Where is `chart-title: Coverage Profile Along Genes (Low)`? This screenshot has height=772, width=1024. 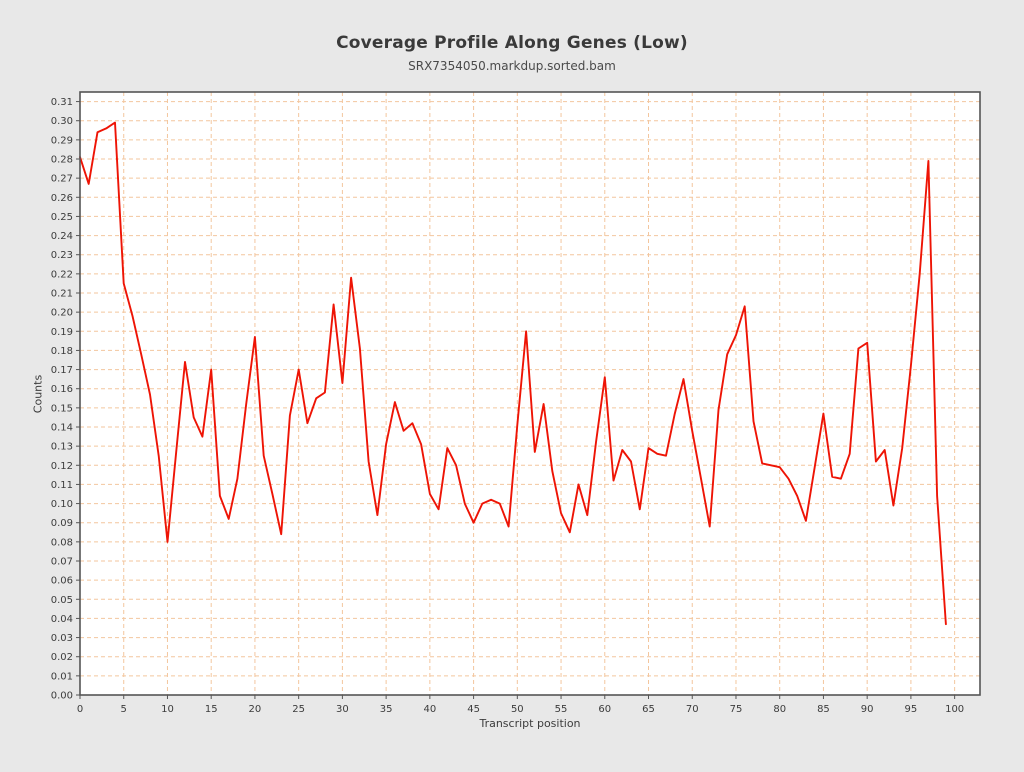 chart-title: Coverage Profile Along Genes (Low) is located at coordinates (512, 43).